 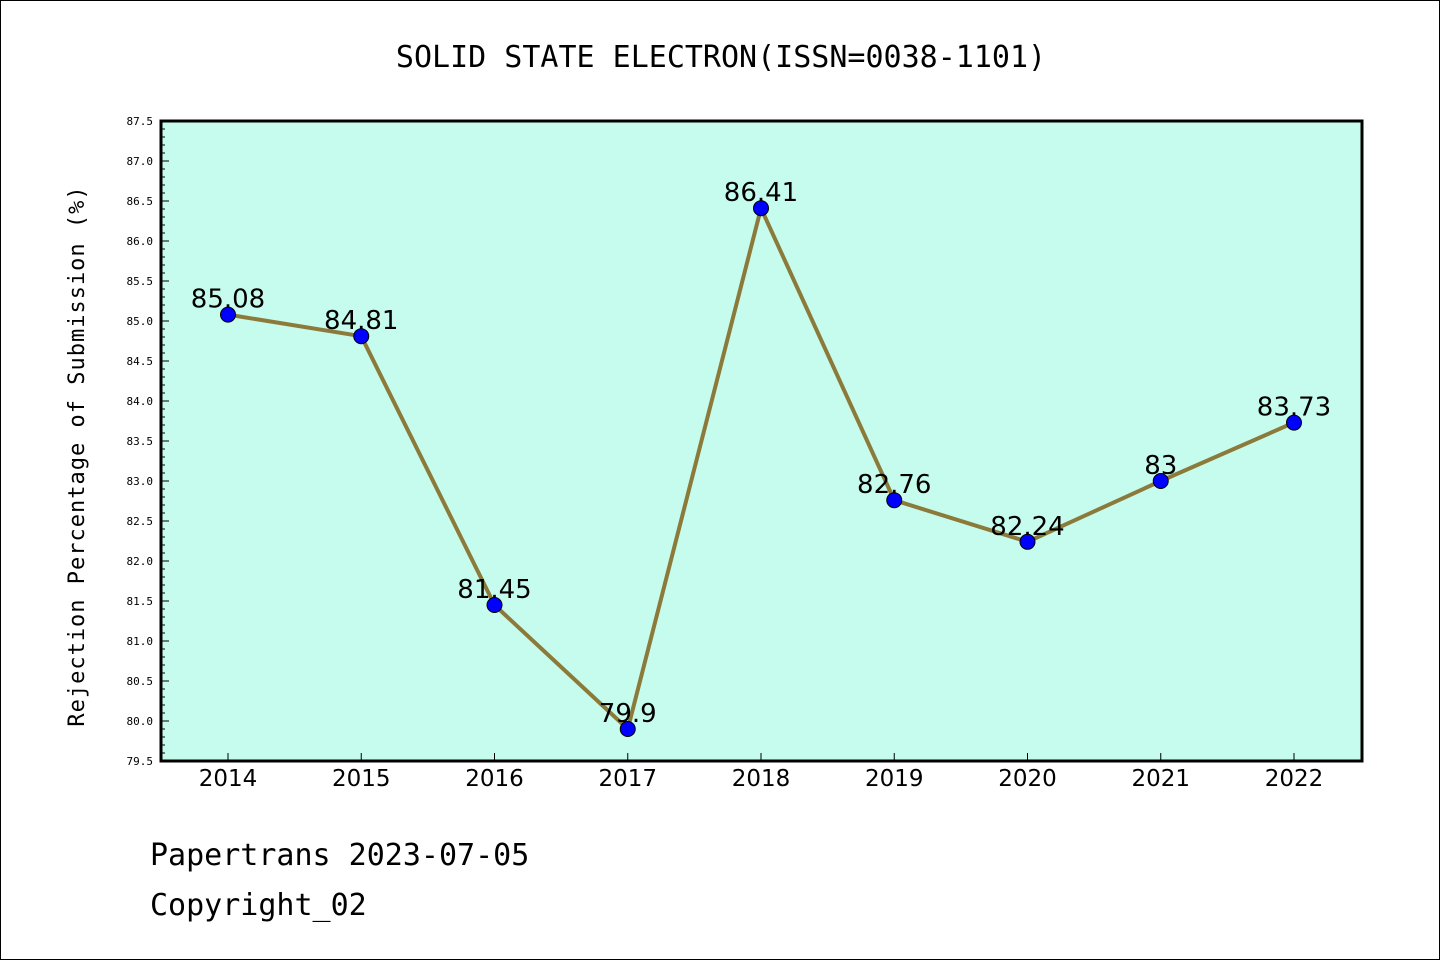 I want to click on y-tick-label: 81.5, so click(x=140, y=601).